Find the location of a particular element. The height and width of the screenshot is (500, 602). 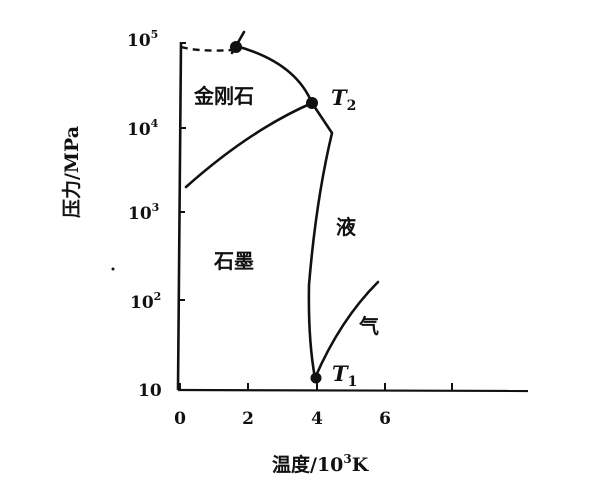

point-top is located at coordinates (236, 47).